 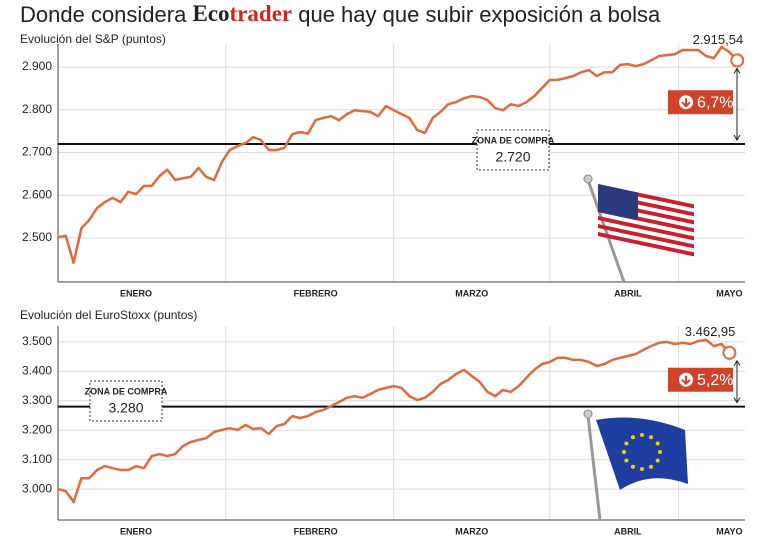 What do you see at coordinates (37, 237) in the screenshot?
I see `y-tick-label: 2.500` at bounding box center [37, 237].